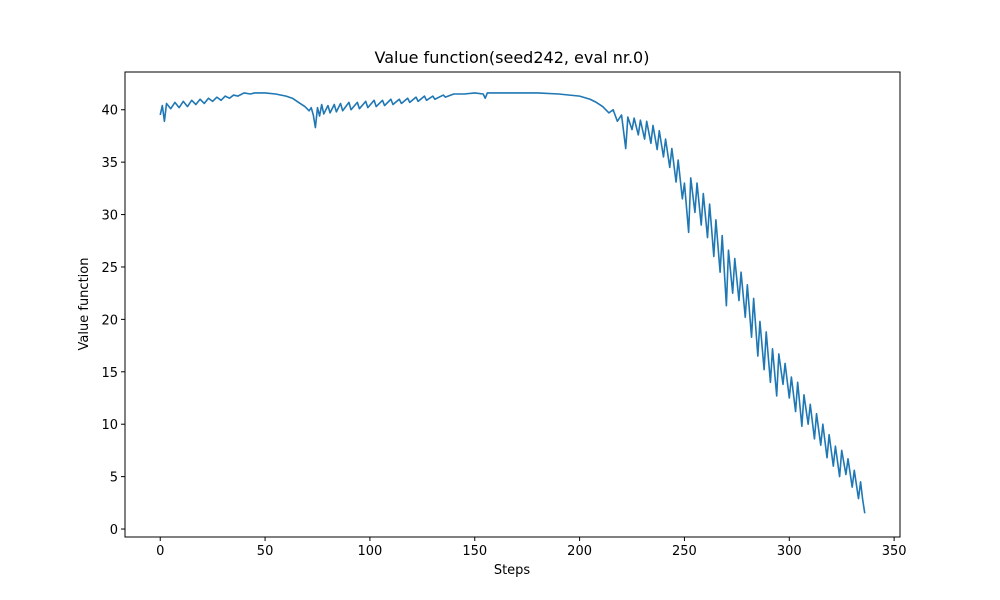  I want to click on y-tick-label: 25, so click(109, 268).